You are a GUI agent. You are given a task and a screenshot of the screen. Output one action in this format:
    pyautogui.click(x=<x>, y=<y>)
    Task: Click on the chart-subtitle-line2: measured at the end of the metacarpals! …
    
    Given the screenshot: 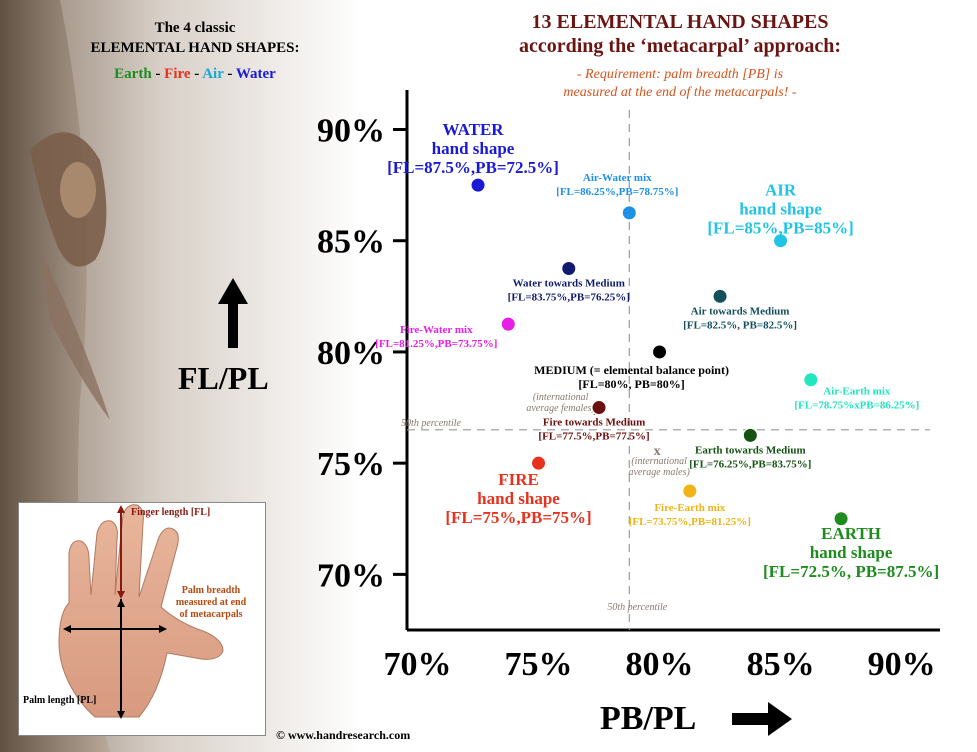 What is the action you would take?
    pyautogui.click(x=680, y=92)
    